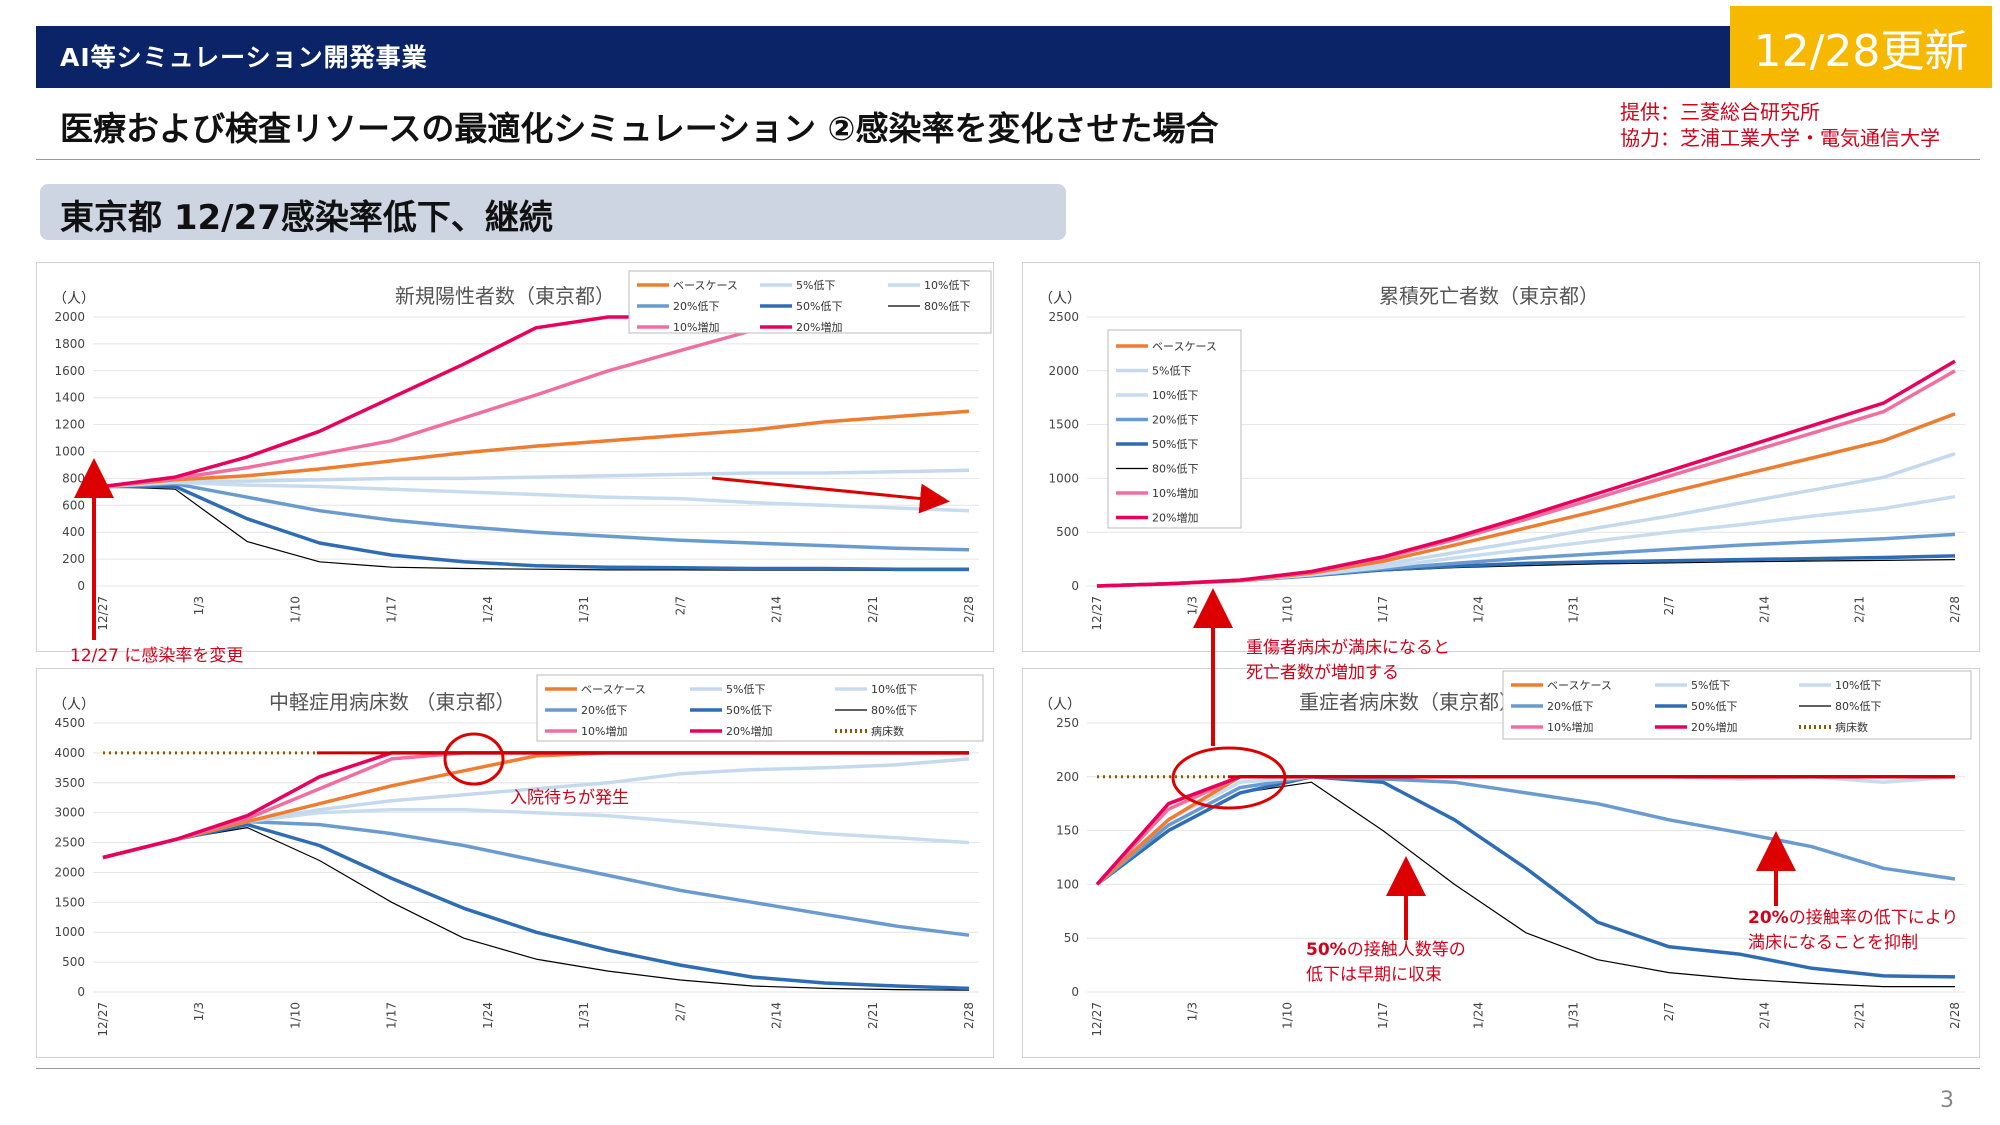  I want to click on chart-title: 重症者病床数（東京都）, so click(1409, 702).